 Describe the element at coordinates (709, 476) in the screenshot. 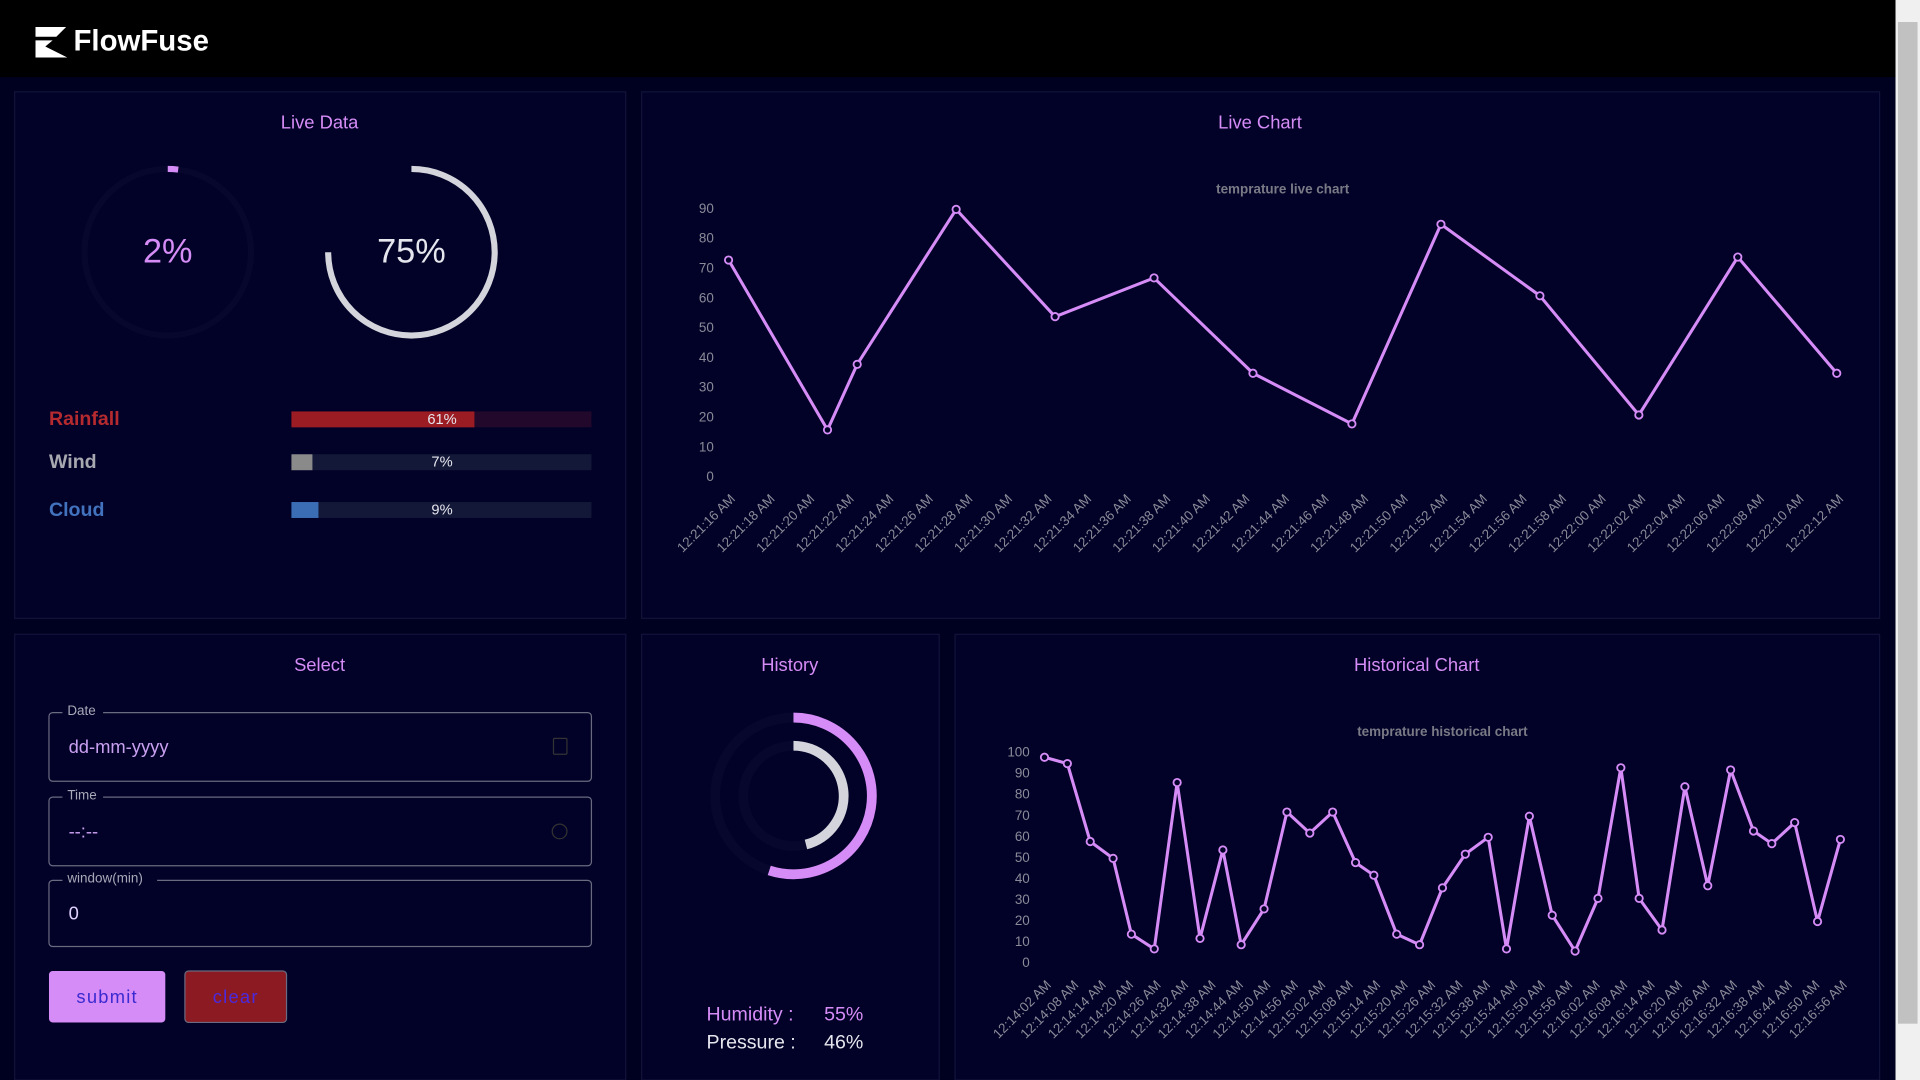

I see `y-tick-label: 0` at that location.